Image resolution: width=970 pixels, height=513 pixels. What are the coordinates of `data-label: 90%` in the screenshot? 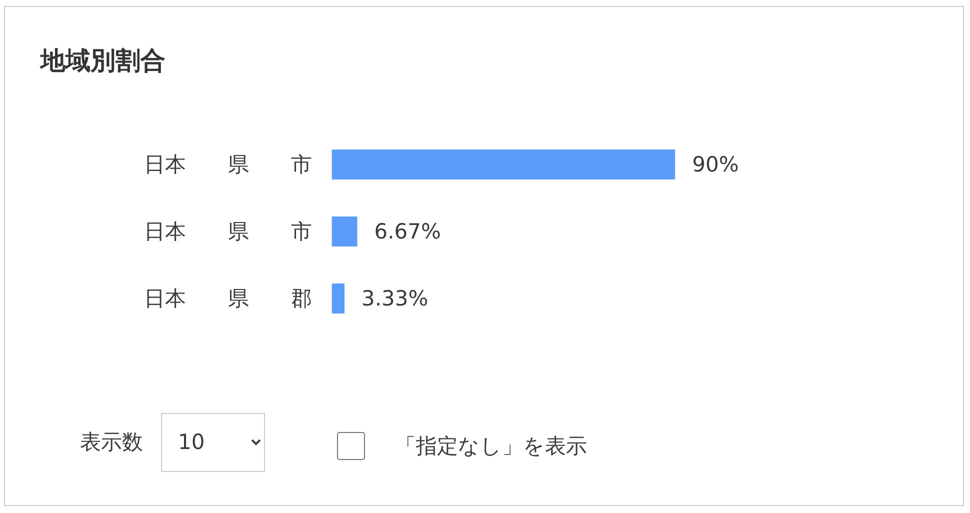 It's located at (715, 164).